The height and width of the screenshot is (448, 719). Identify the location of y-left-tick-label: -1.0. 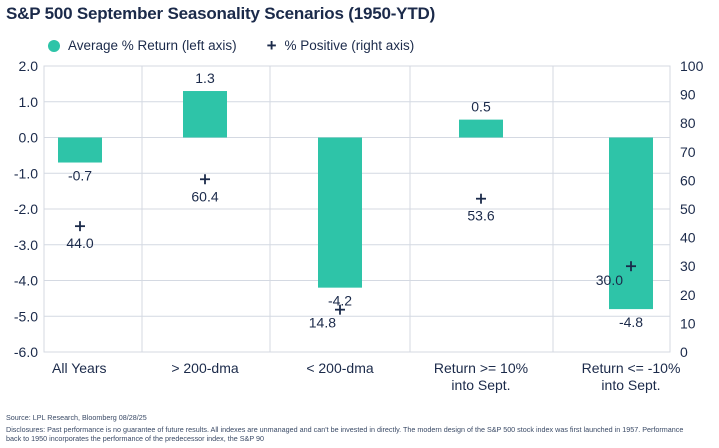
(26, 173).